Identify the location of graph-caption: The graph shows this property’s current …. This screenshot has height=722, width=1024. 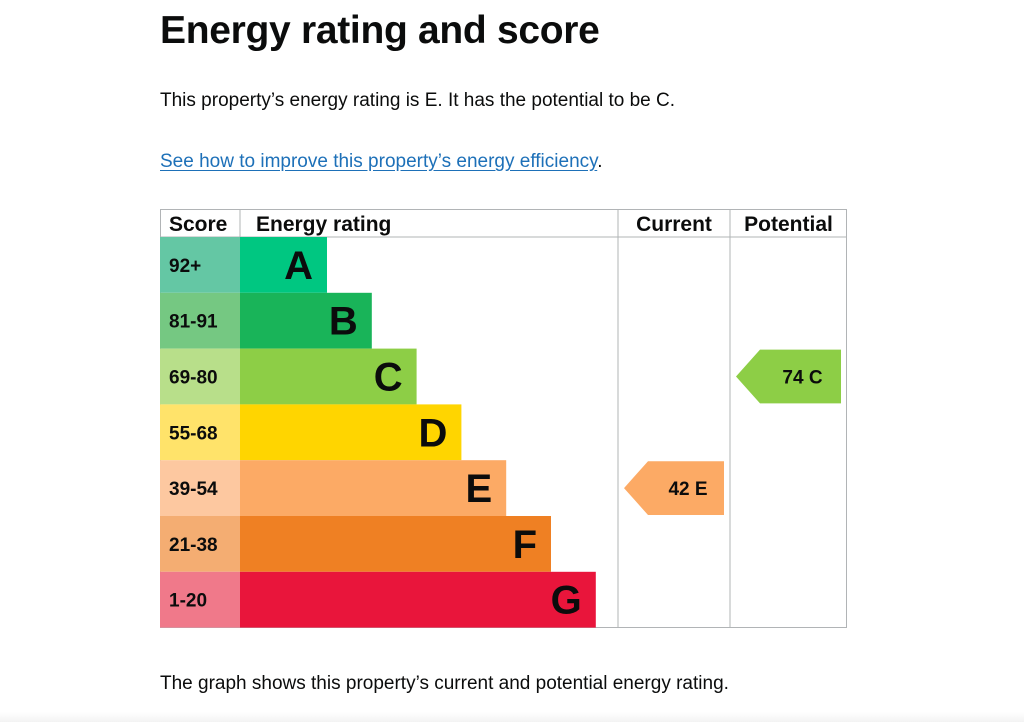
(444, 683).